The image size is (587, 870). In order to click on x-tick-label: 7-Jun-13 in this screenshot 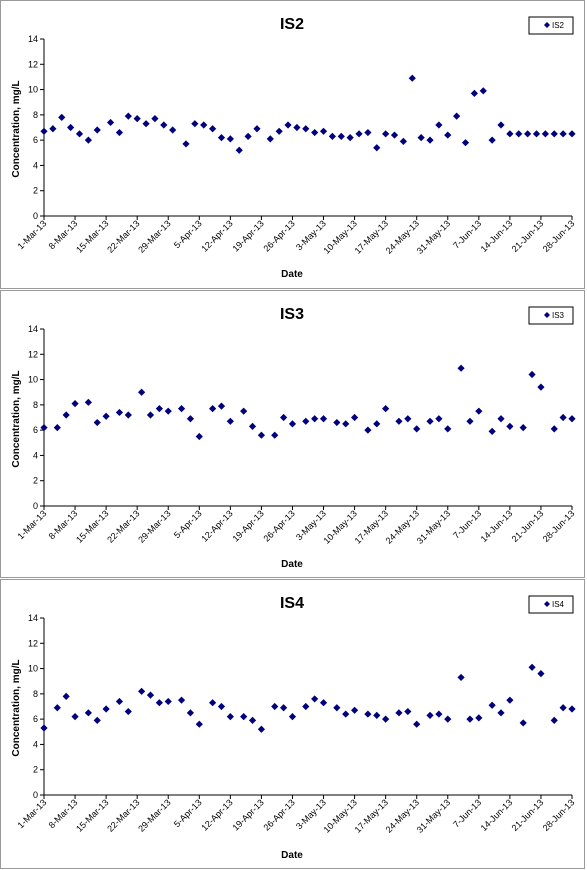, I will do `click(467, 234)`.